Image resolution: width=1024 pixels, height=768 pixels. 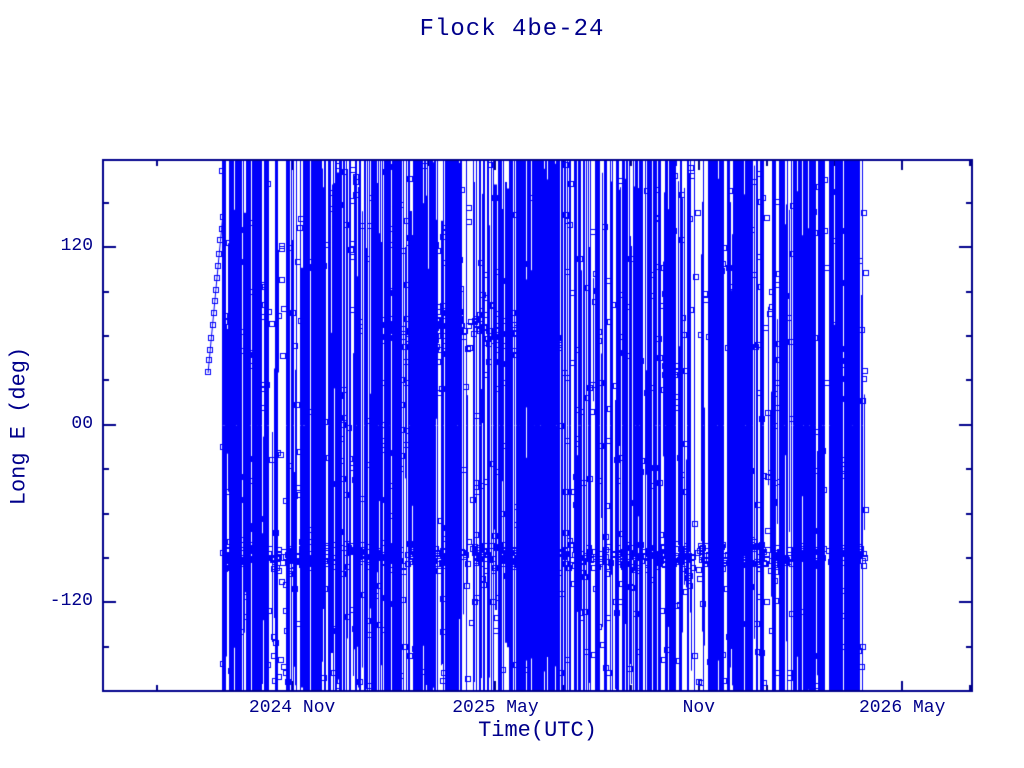 What do you see at coordinates (292, 708) in the screenshot?
I see `x-tick-label: 2024 Nov` at bounding box center [292, 708].